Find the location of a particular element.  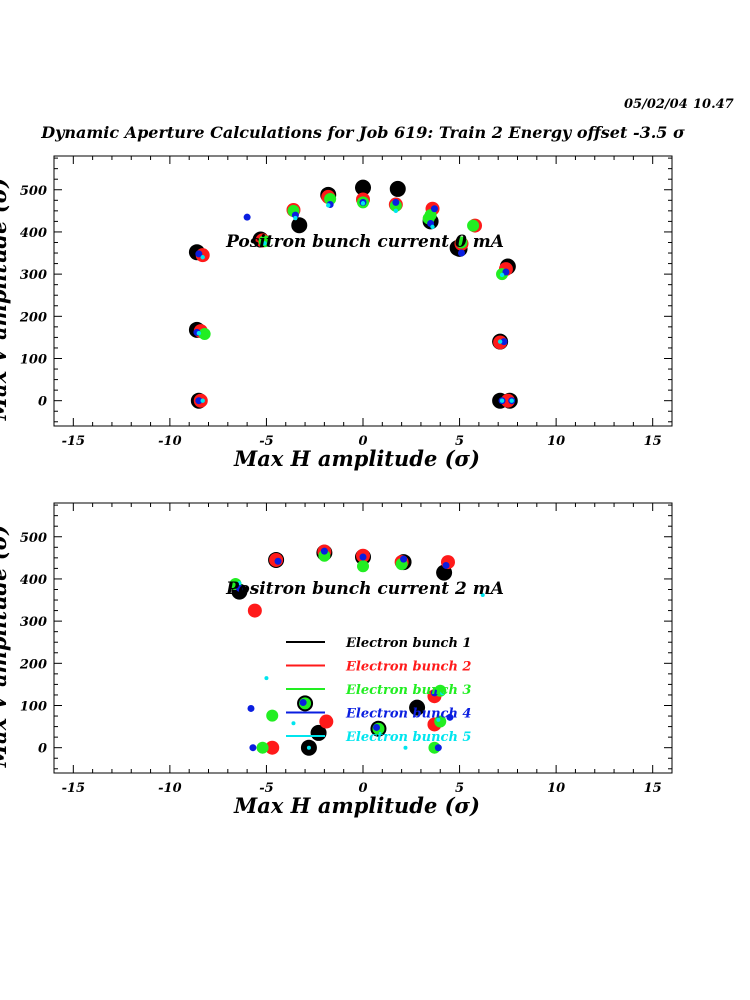

legend-entry: Electron bunch 4 is located at coordinates (408, 714).